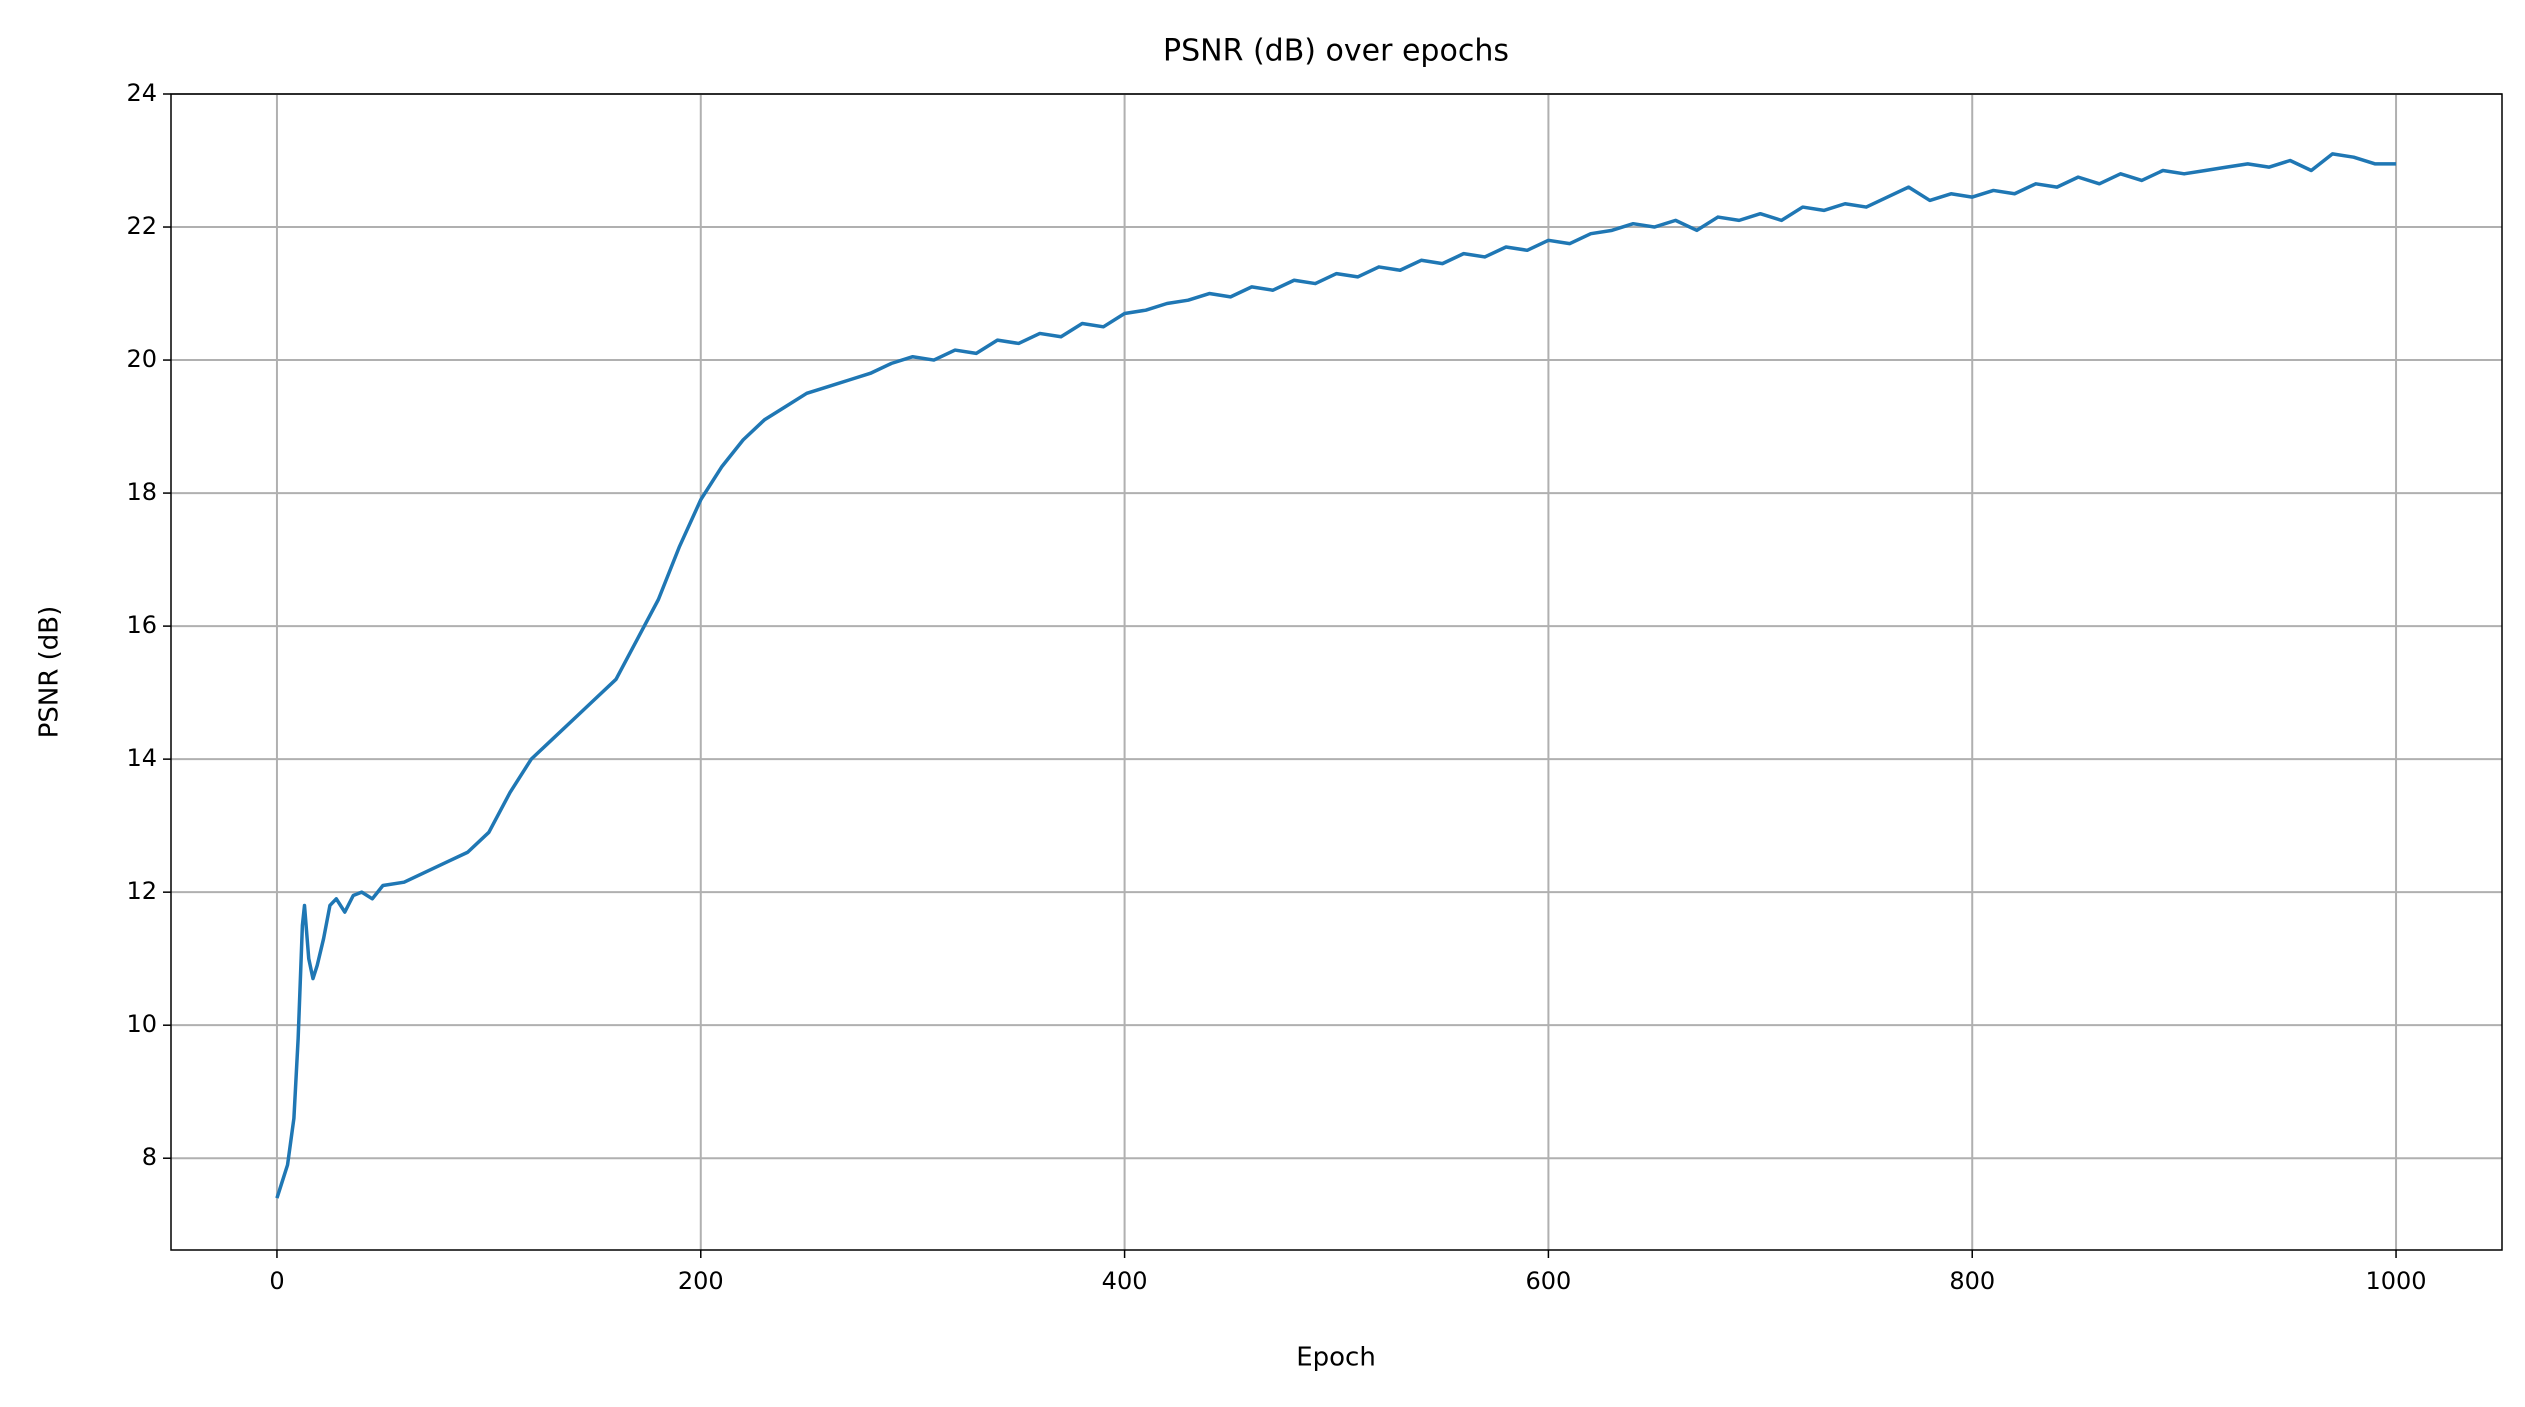 This screenshot has height=1407, width=2525. I want to click on x-tick-label: 1000, so click(2396, 1281).